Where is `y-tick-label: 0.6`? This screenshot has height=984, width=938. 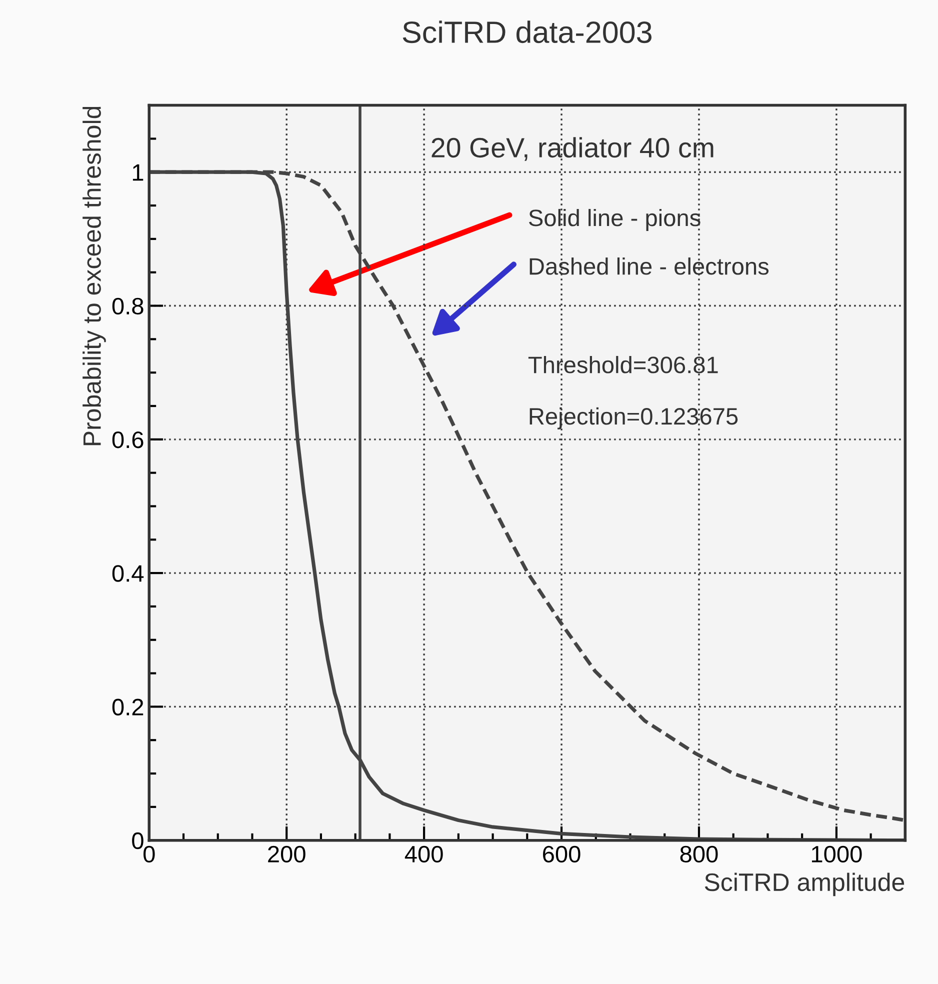 y-tick-label: 0.6 is located at coordinates (128, 439).